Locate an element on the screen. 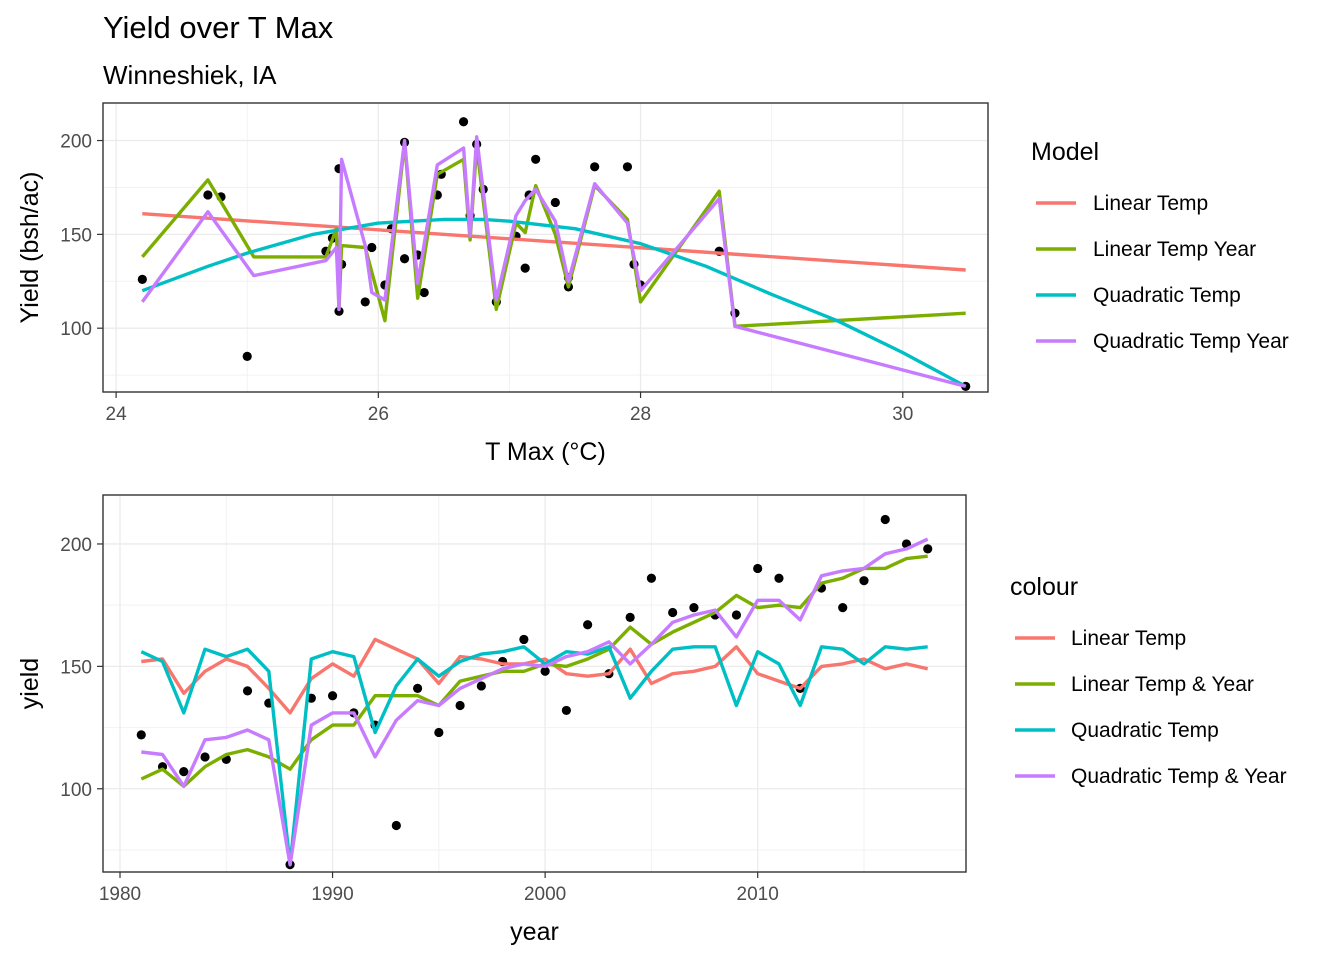 The width and height of the screenshot is (1344, 960). legend-title: Model is located at coordinates (1065, 152).